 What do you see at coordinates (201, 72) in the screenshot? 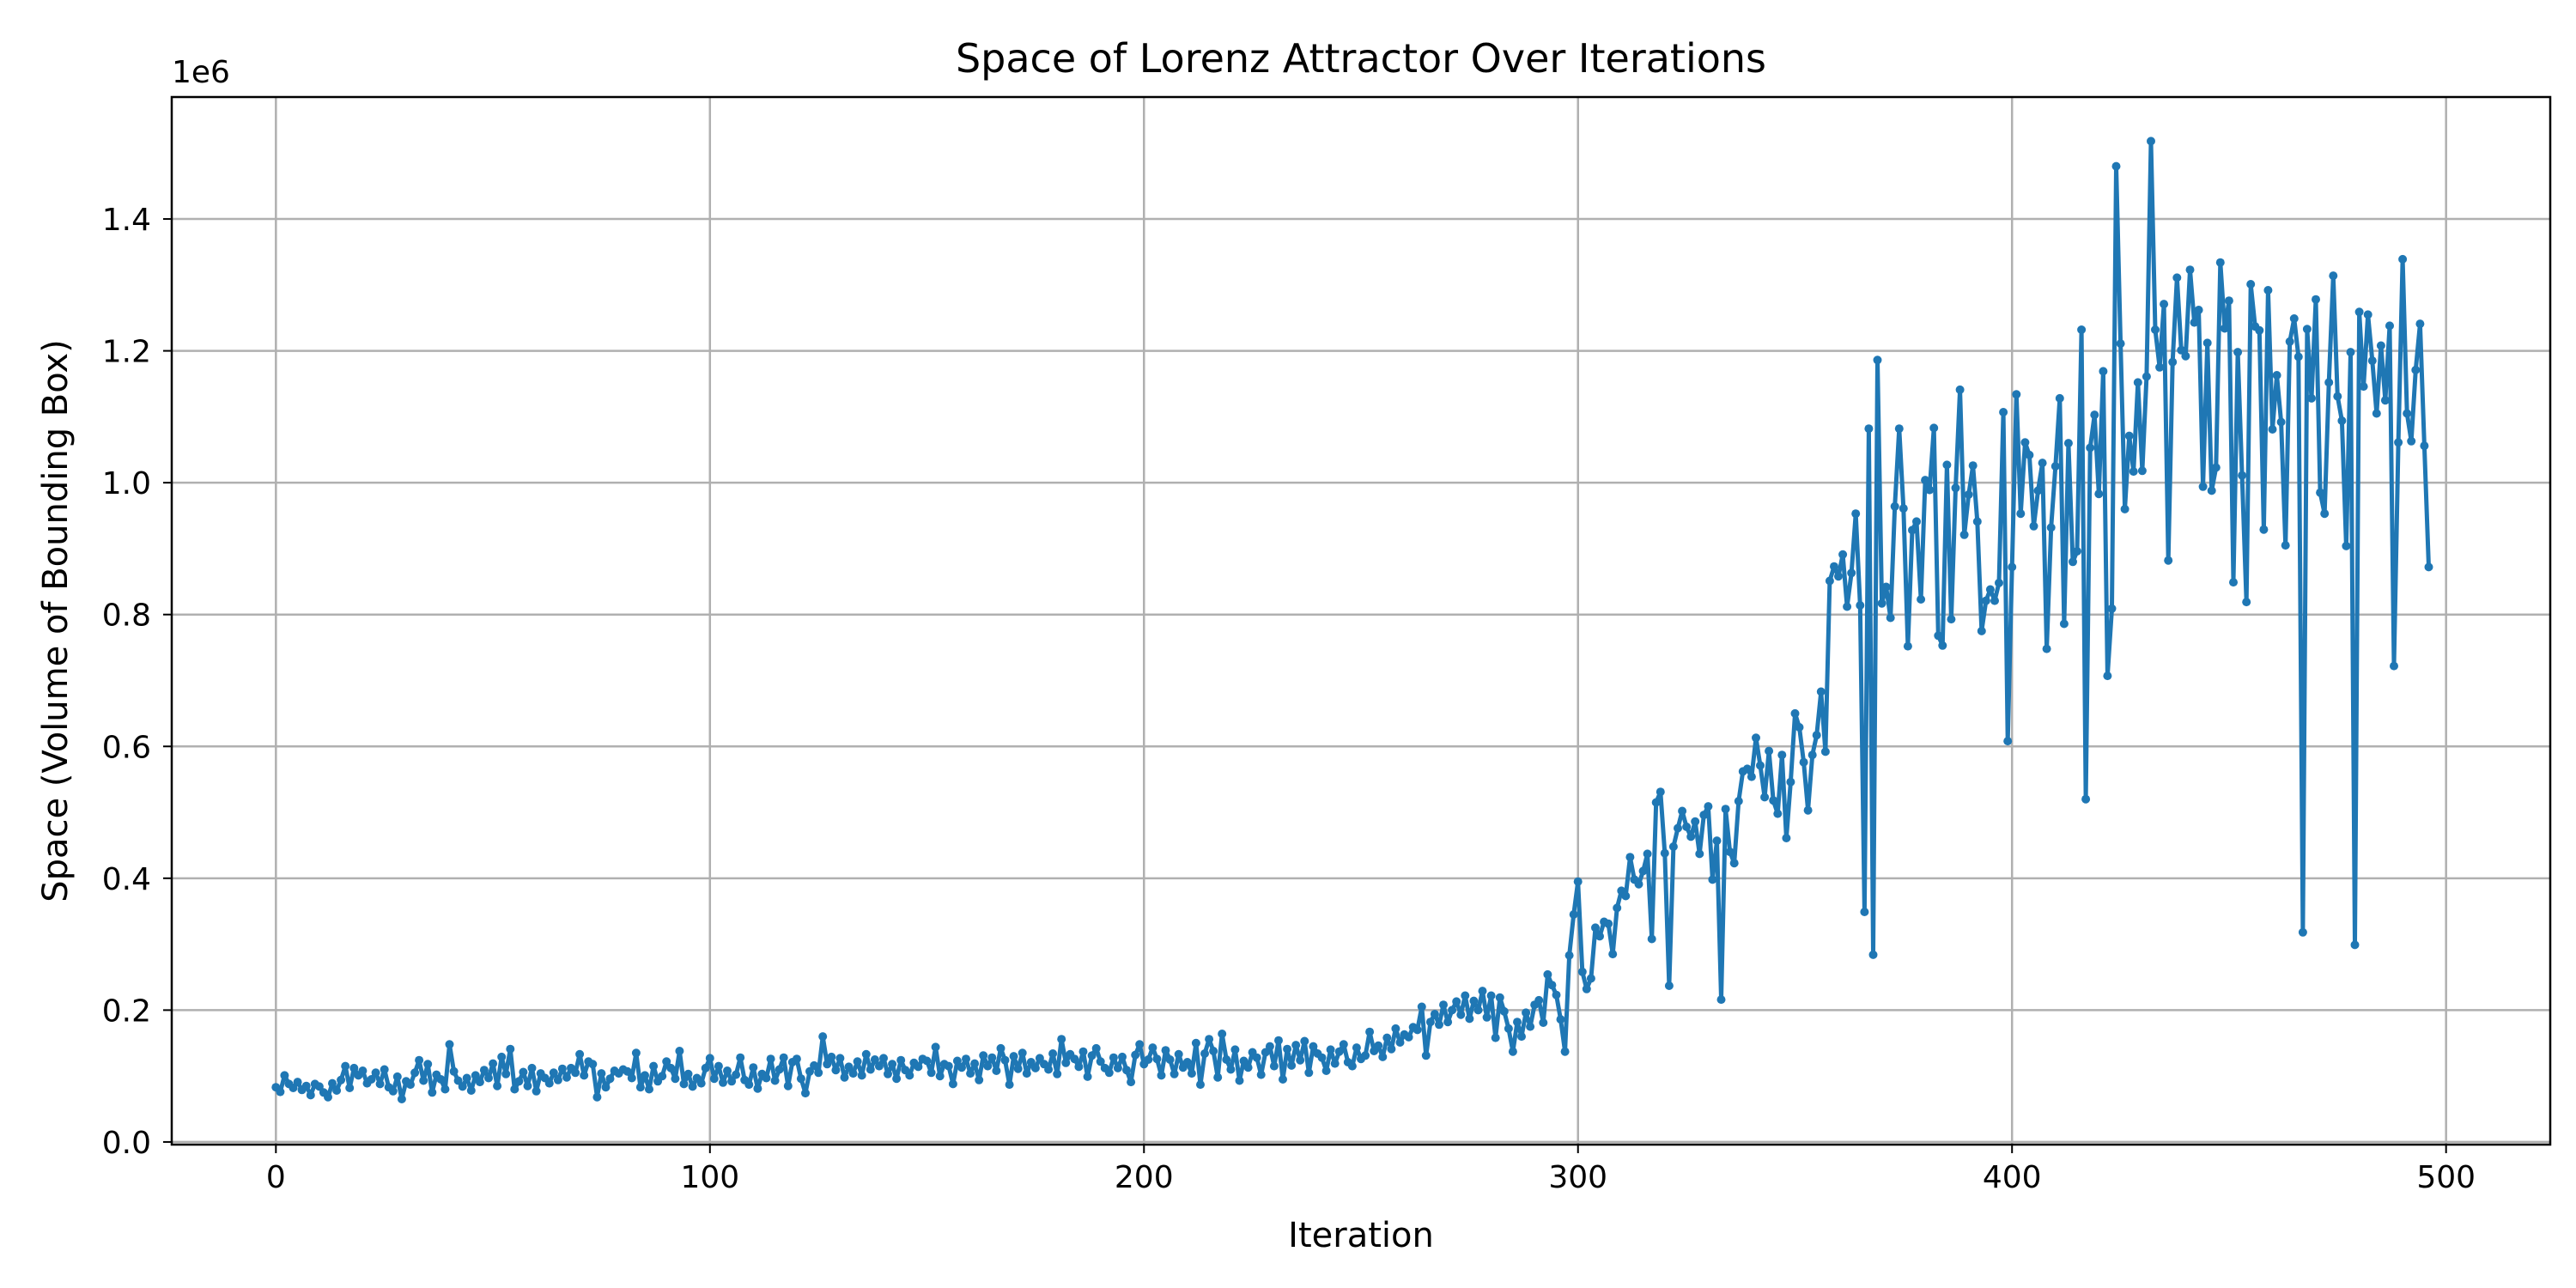
I see `y-offset-label: 1e6` at bounding box center [201, 72].